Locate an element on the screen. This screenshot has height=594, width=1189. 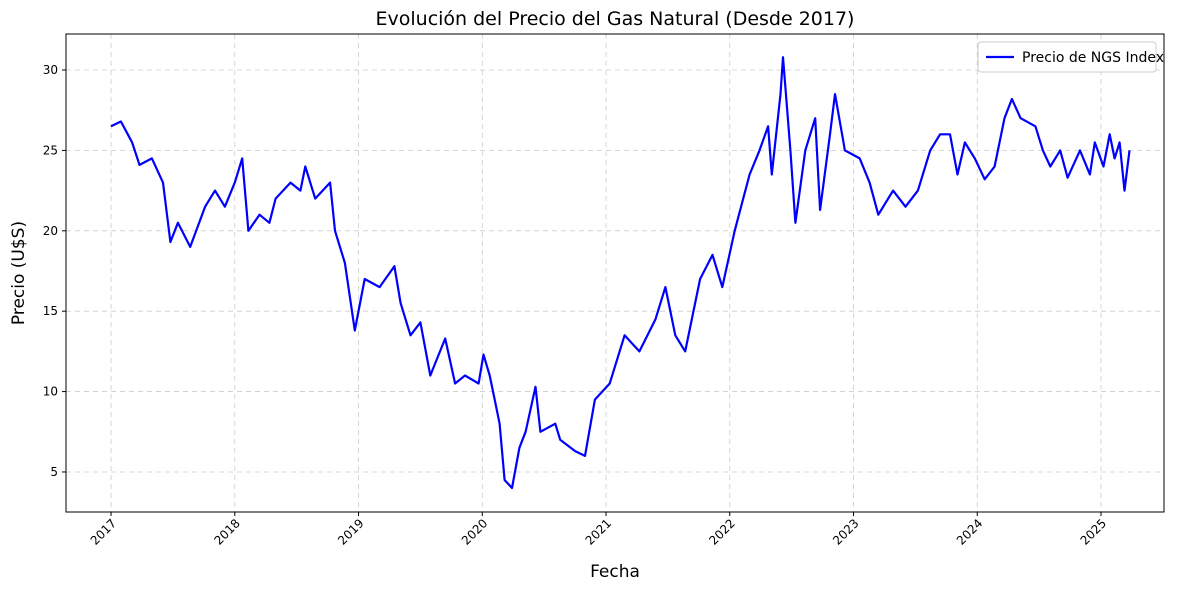
y-axis-label: Precio (U$S) is located at coordinates (19, 273).